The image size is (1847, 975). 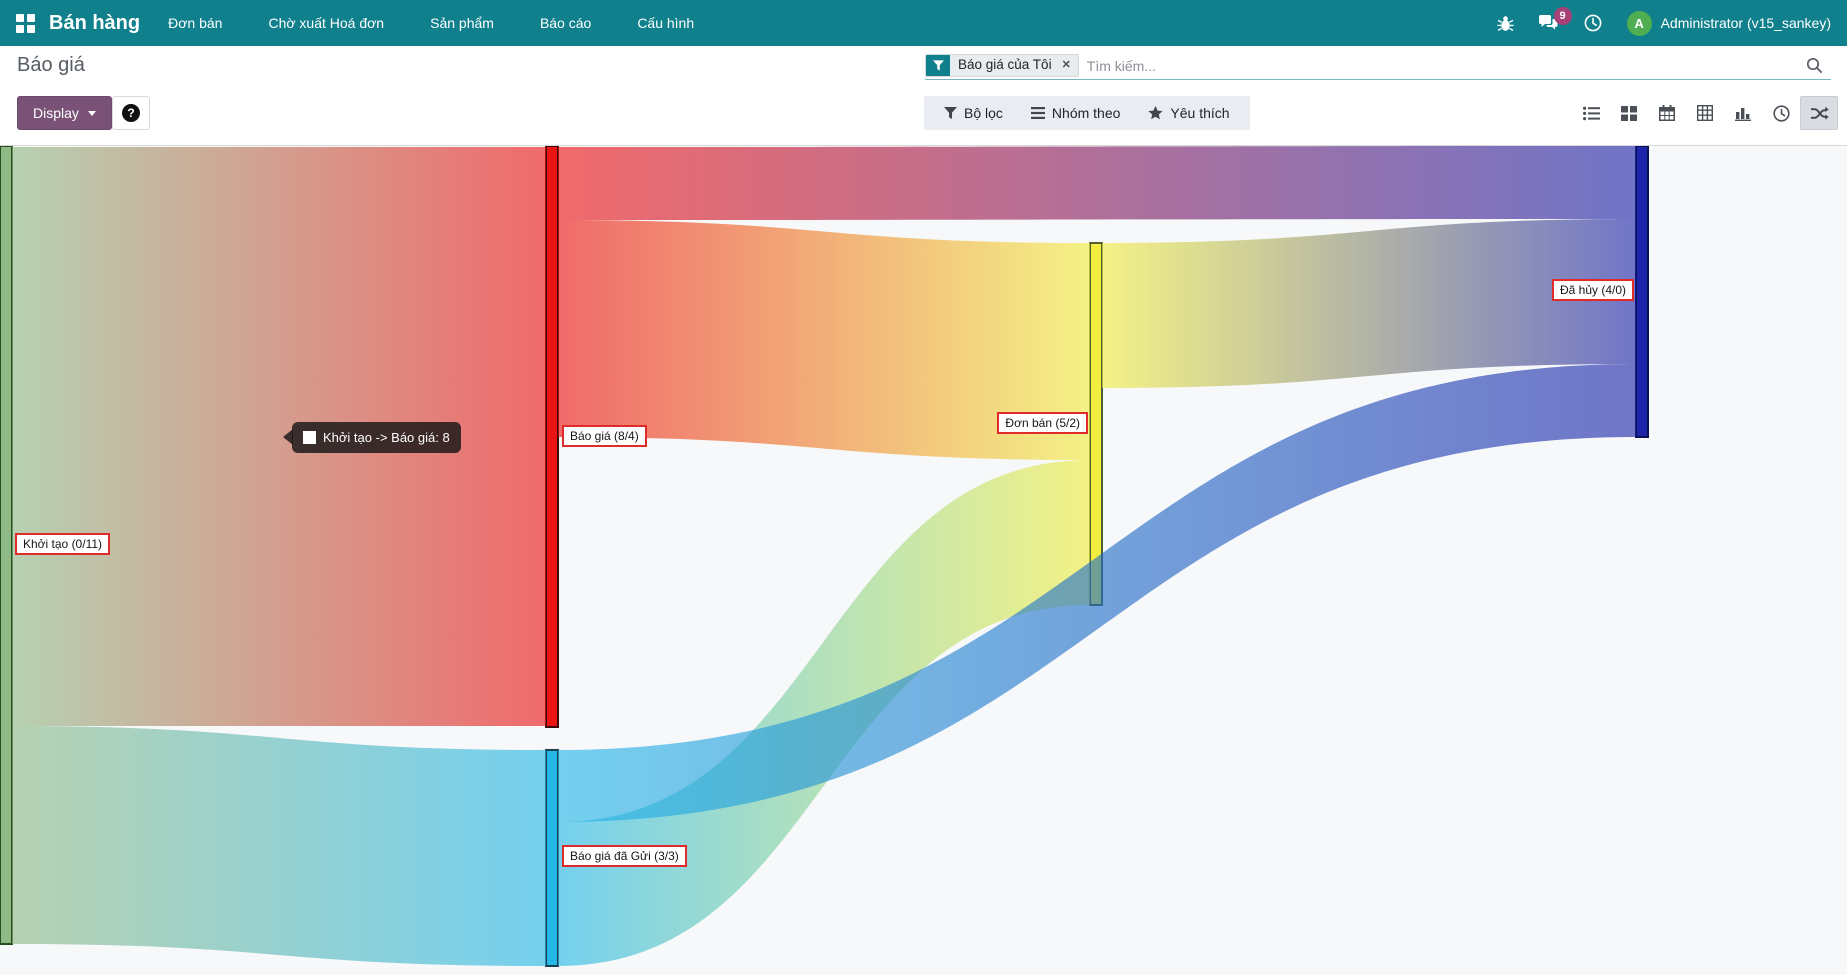 I want to click on filter-button: Bộ lọc, so click(x=973, y=113).